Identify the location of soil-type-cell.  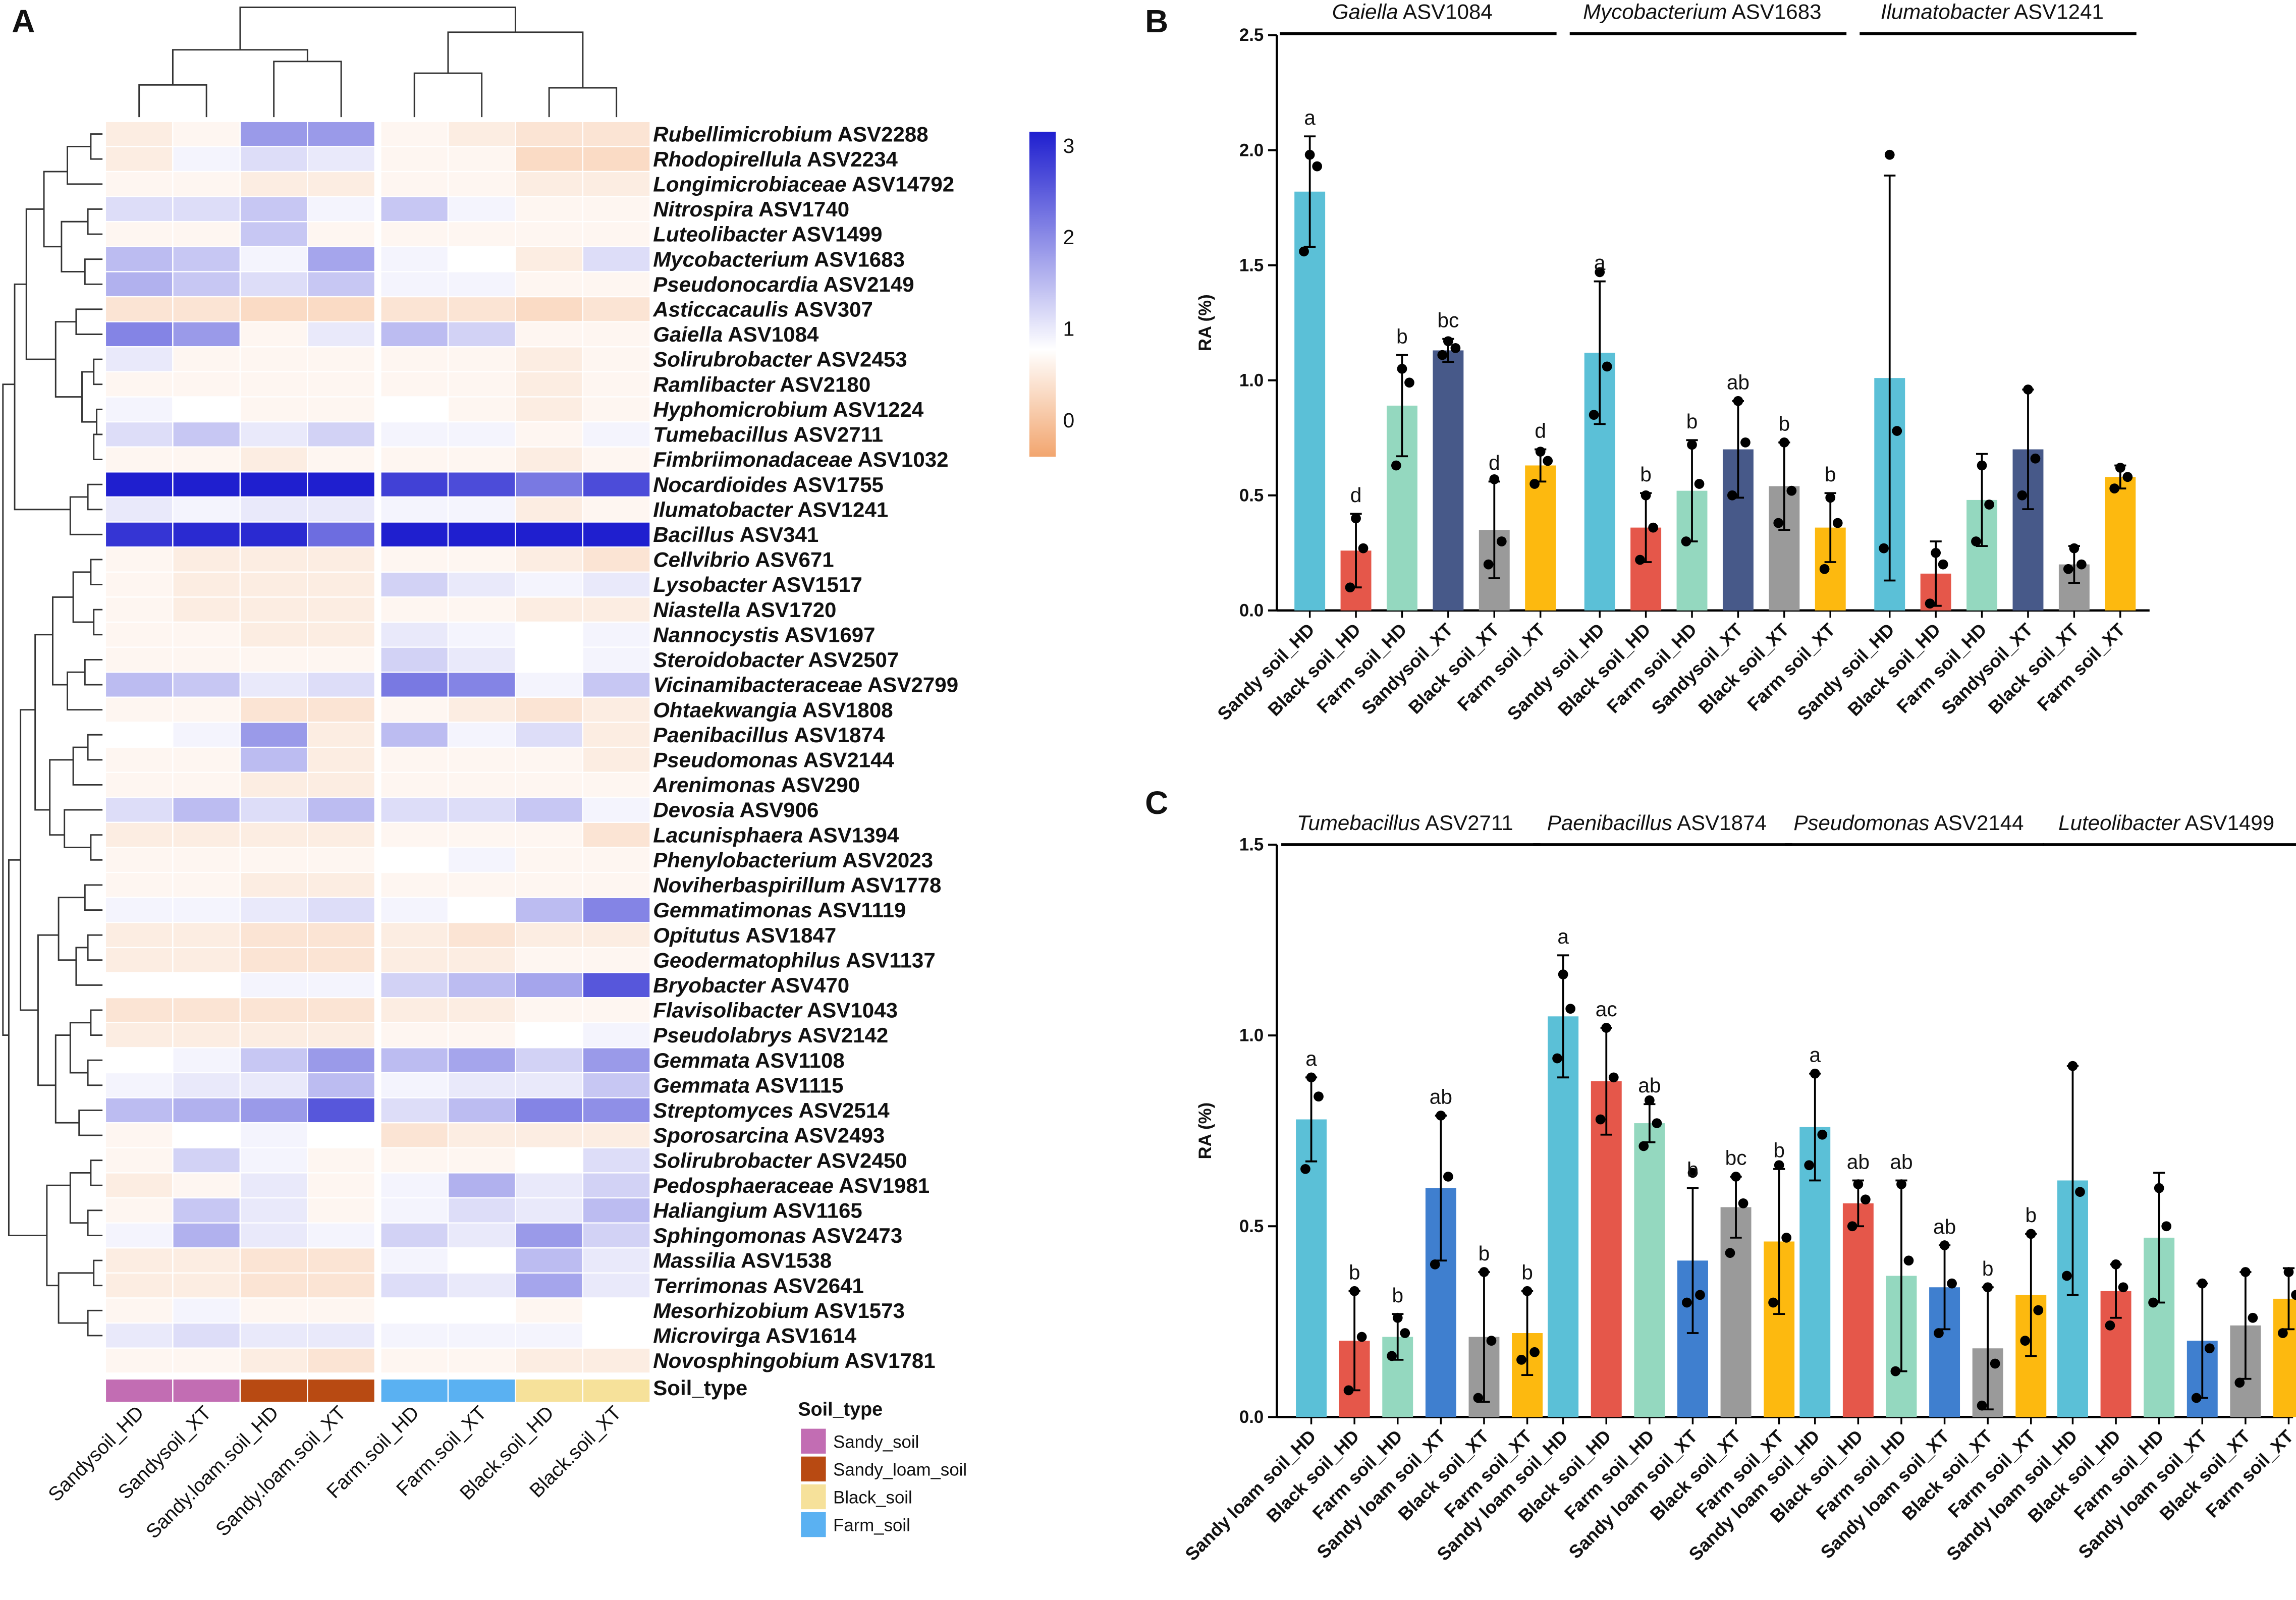
(481, 1391).